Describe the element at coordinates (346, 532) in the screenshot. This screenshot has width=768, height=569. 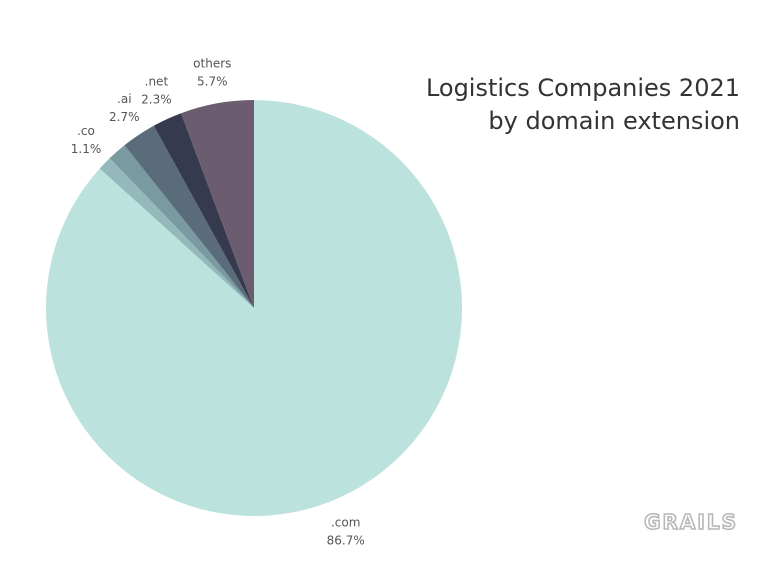
I see `slice-label-group: .com 86.7%` at that location.